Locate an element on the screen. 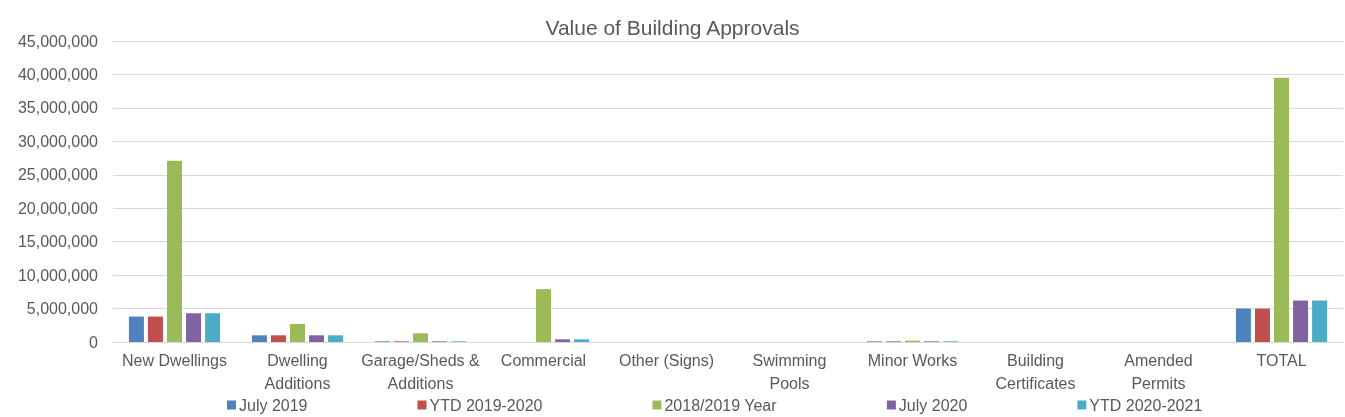 The height and width of the screenshot is (417, 1345). y-tick-label: 15,000,000 is located at coordinates (58, 242).